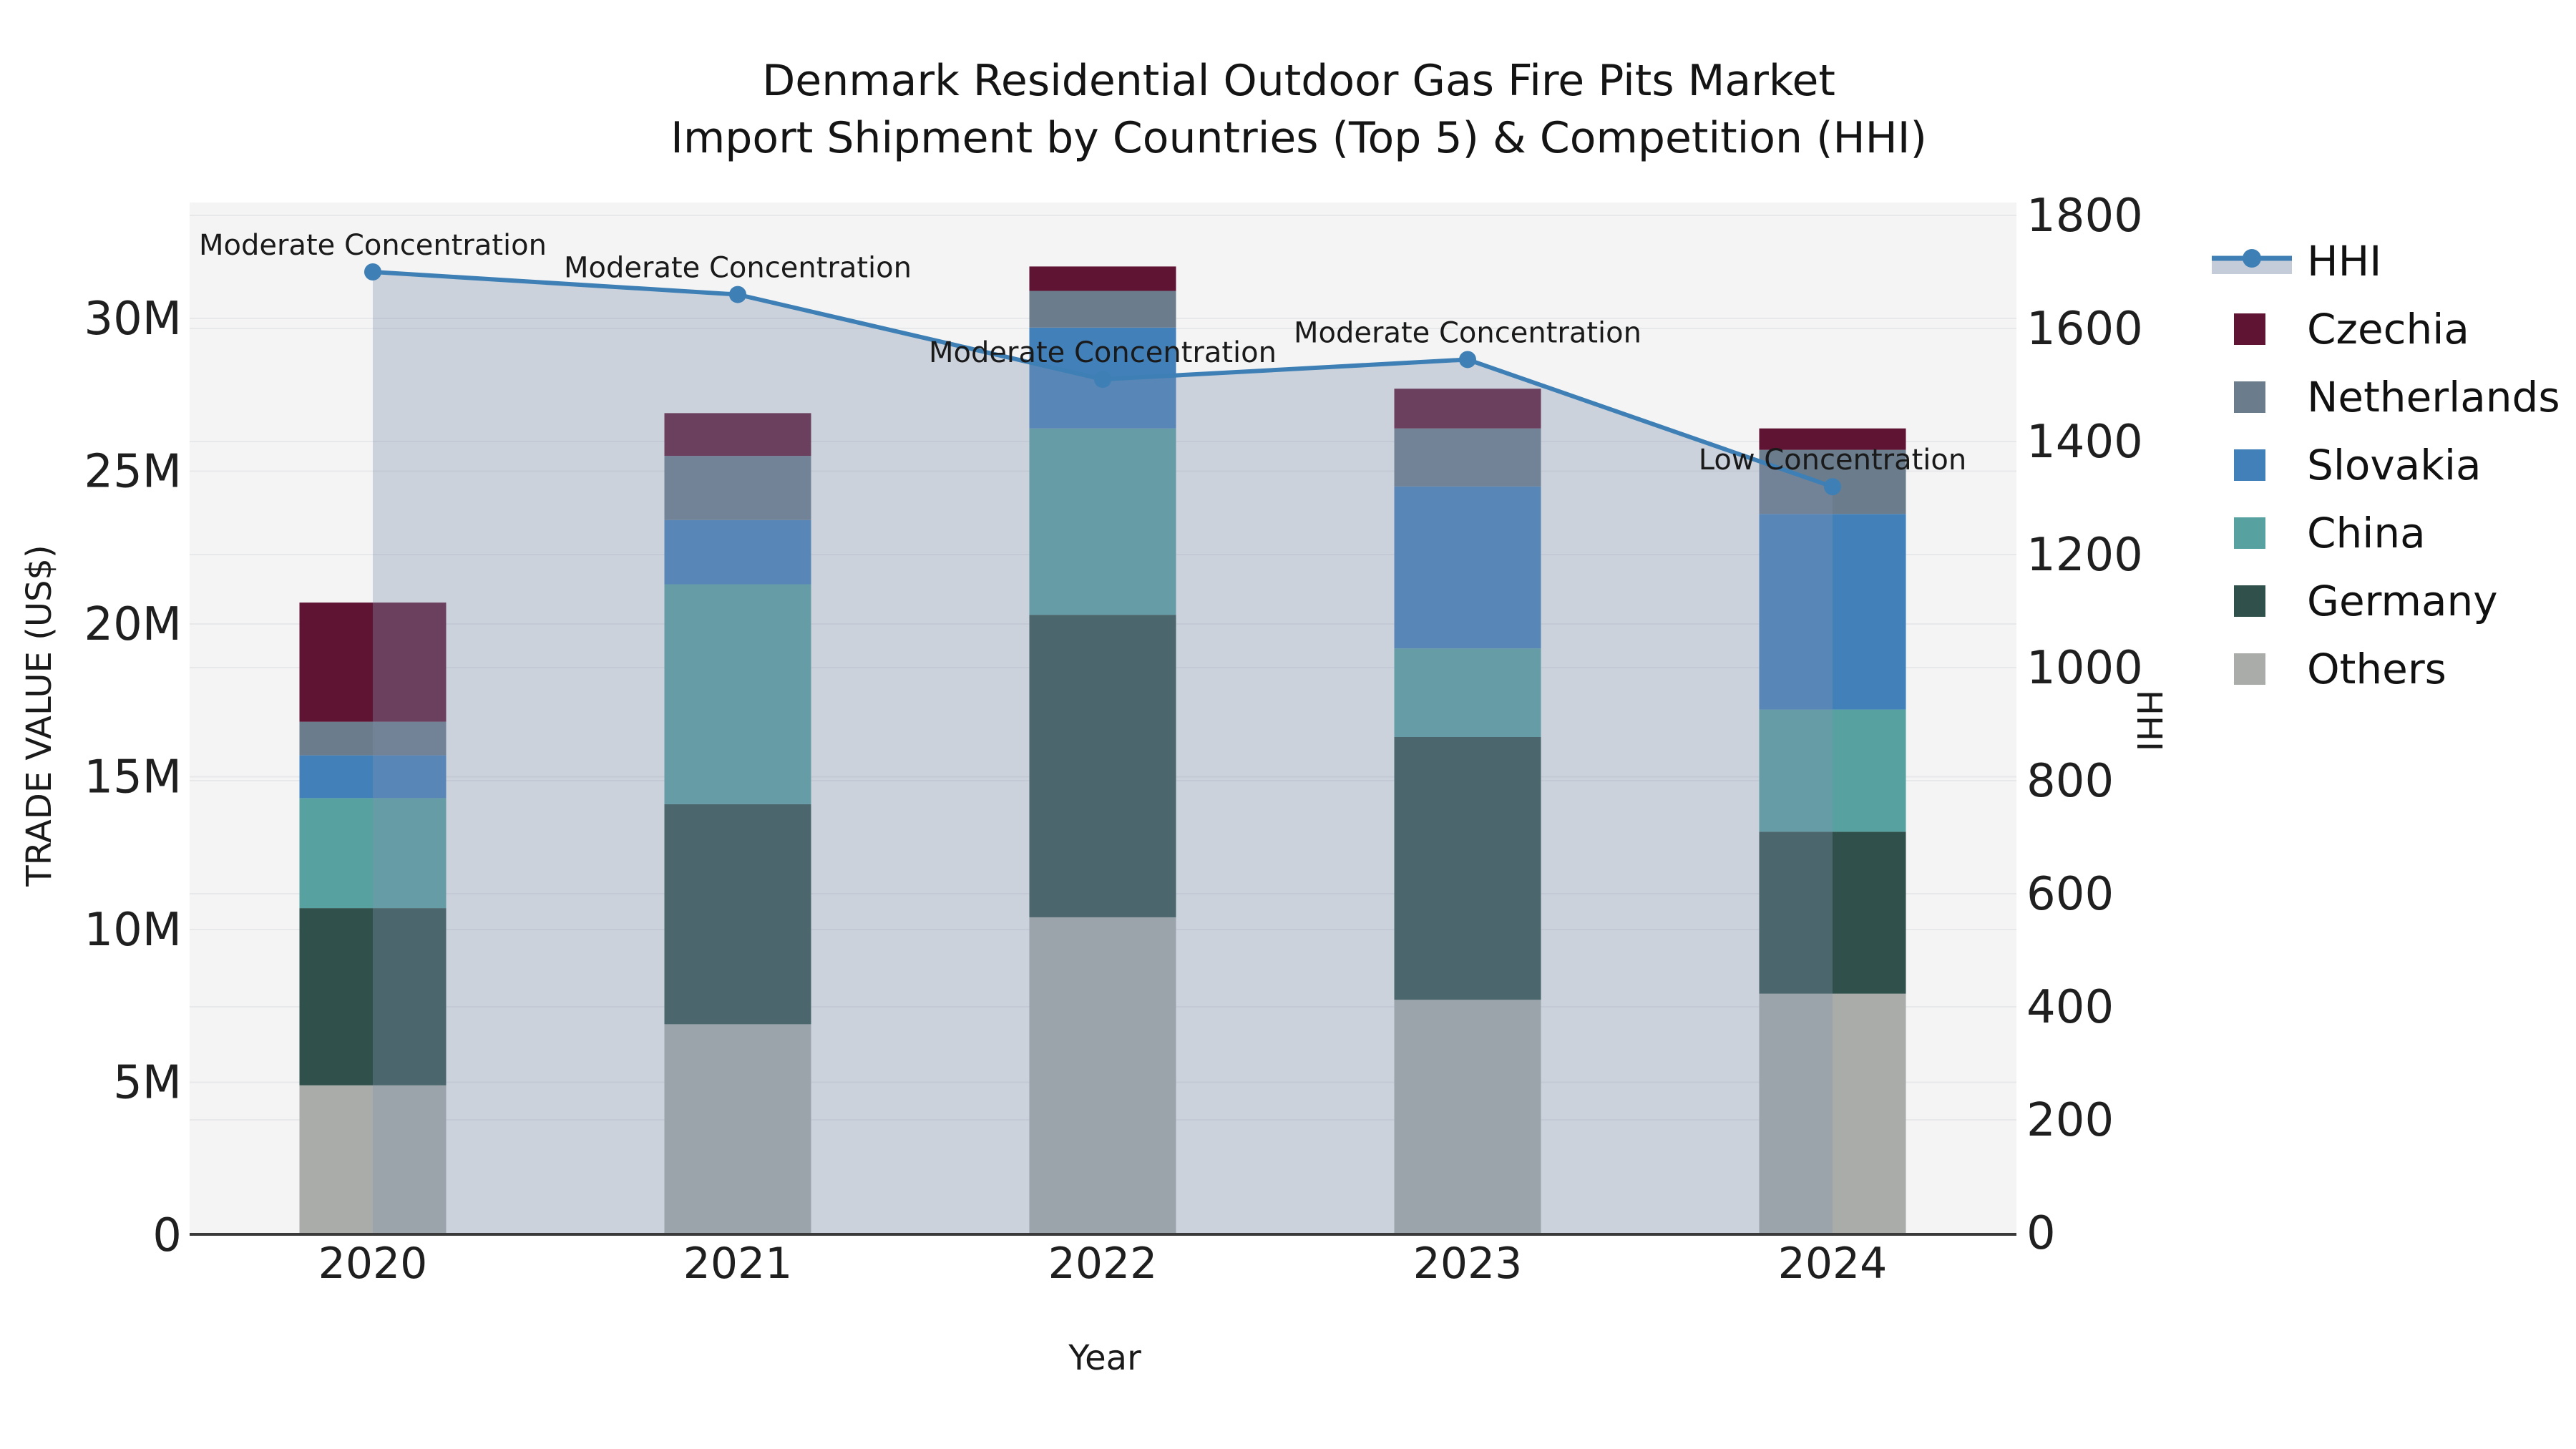 The height and width of the screenshot is (1449, 2576). Describe the element at coordinates (133, 319) in the screenshot. I see `y-left-tick-30M: 30M` at that location.